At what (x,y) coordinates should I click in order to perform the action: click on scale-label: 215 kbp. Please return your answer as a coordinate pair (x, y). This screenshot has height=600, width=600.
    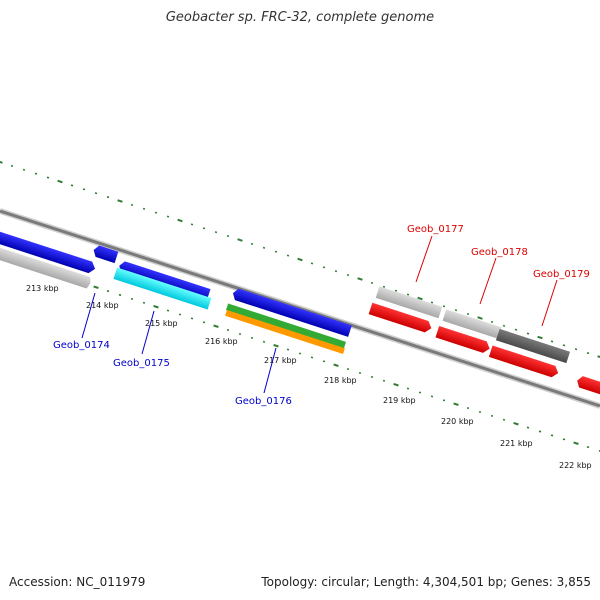
    Looking at the image, I should click on (161, 323).